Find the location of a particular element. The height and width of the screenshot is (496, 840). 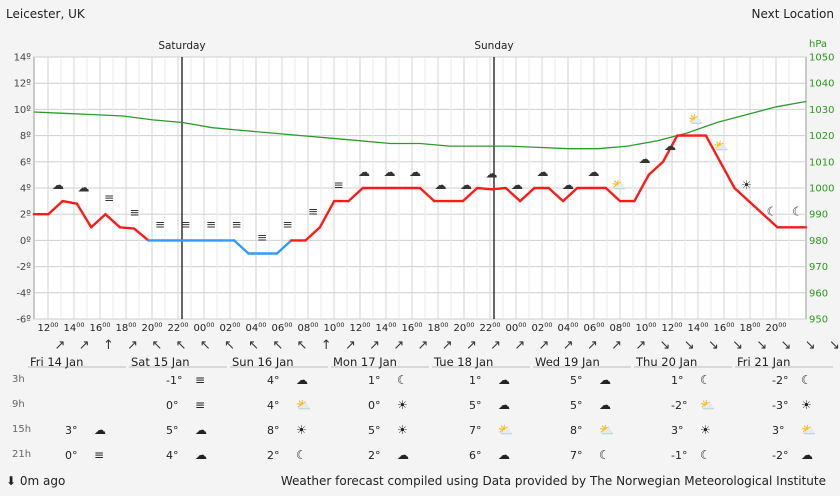

wind-arrow-icon: ↖ is located at coordinates (181, 345).